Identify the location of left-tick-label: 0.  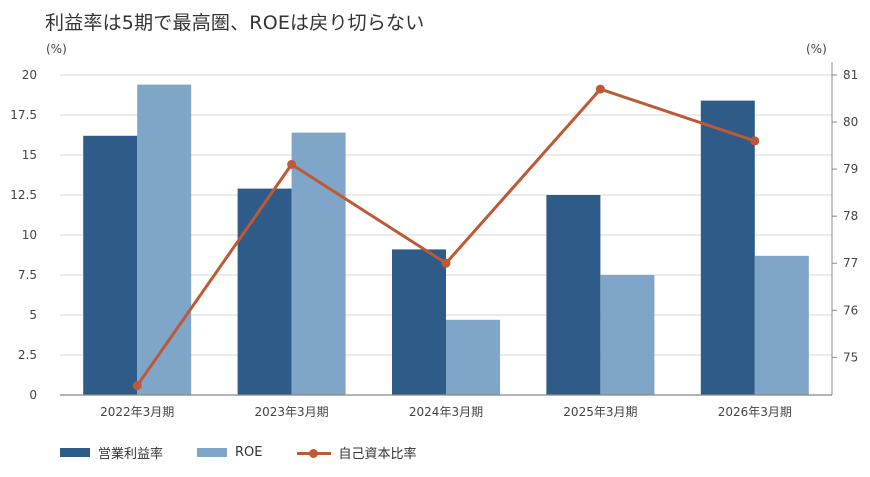
(33, 395).